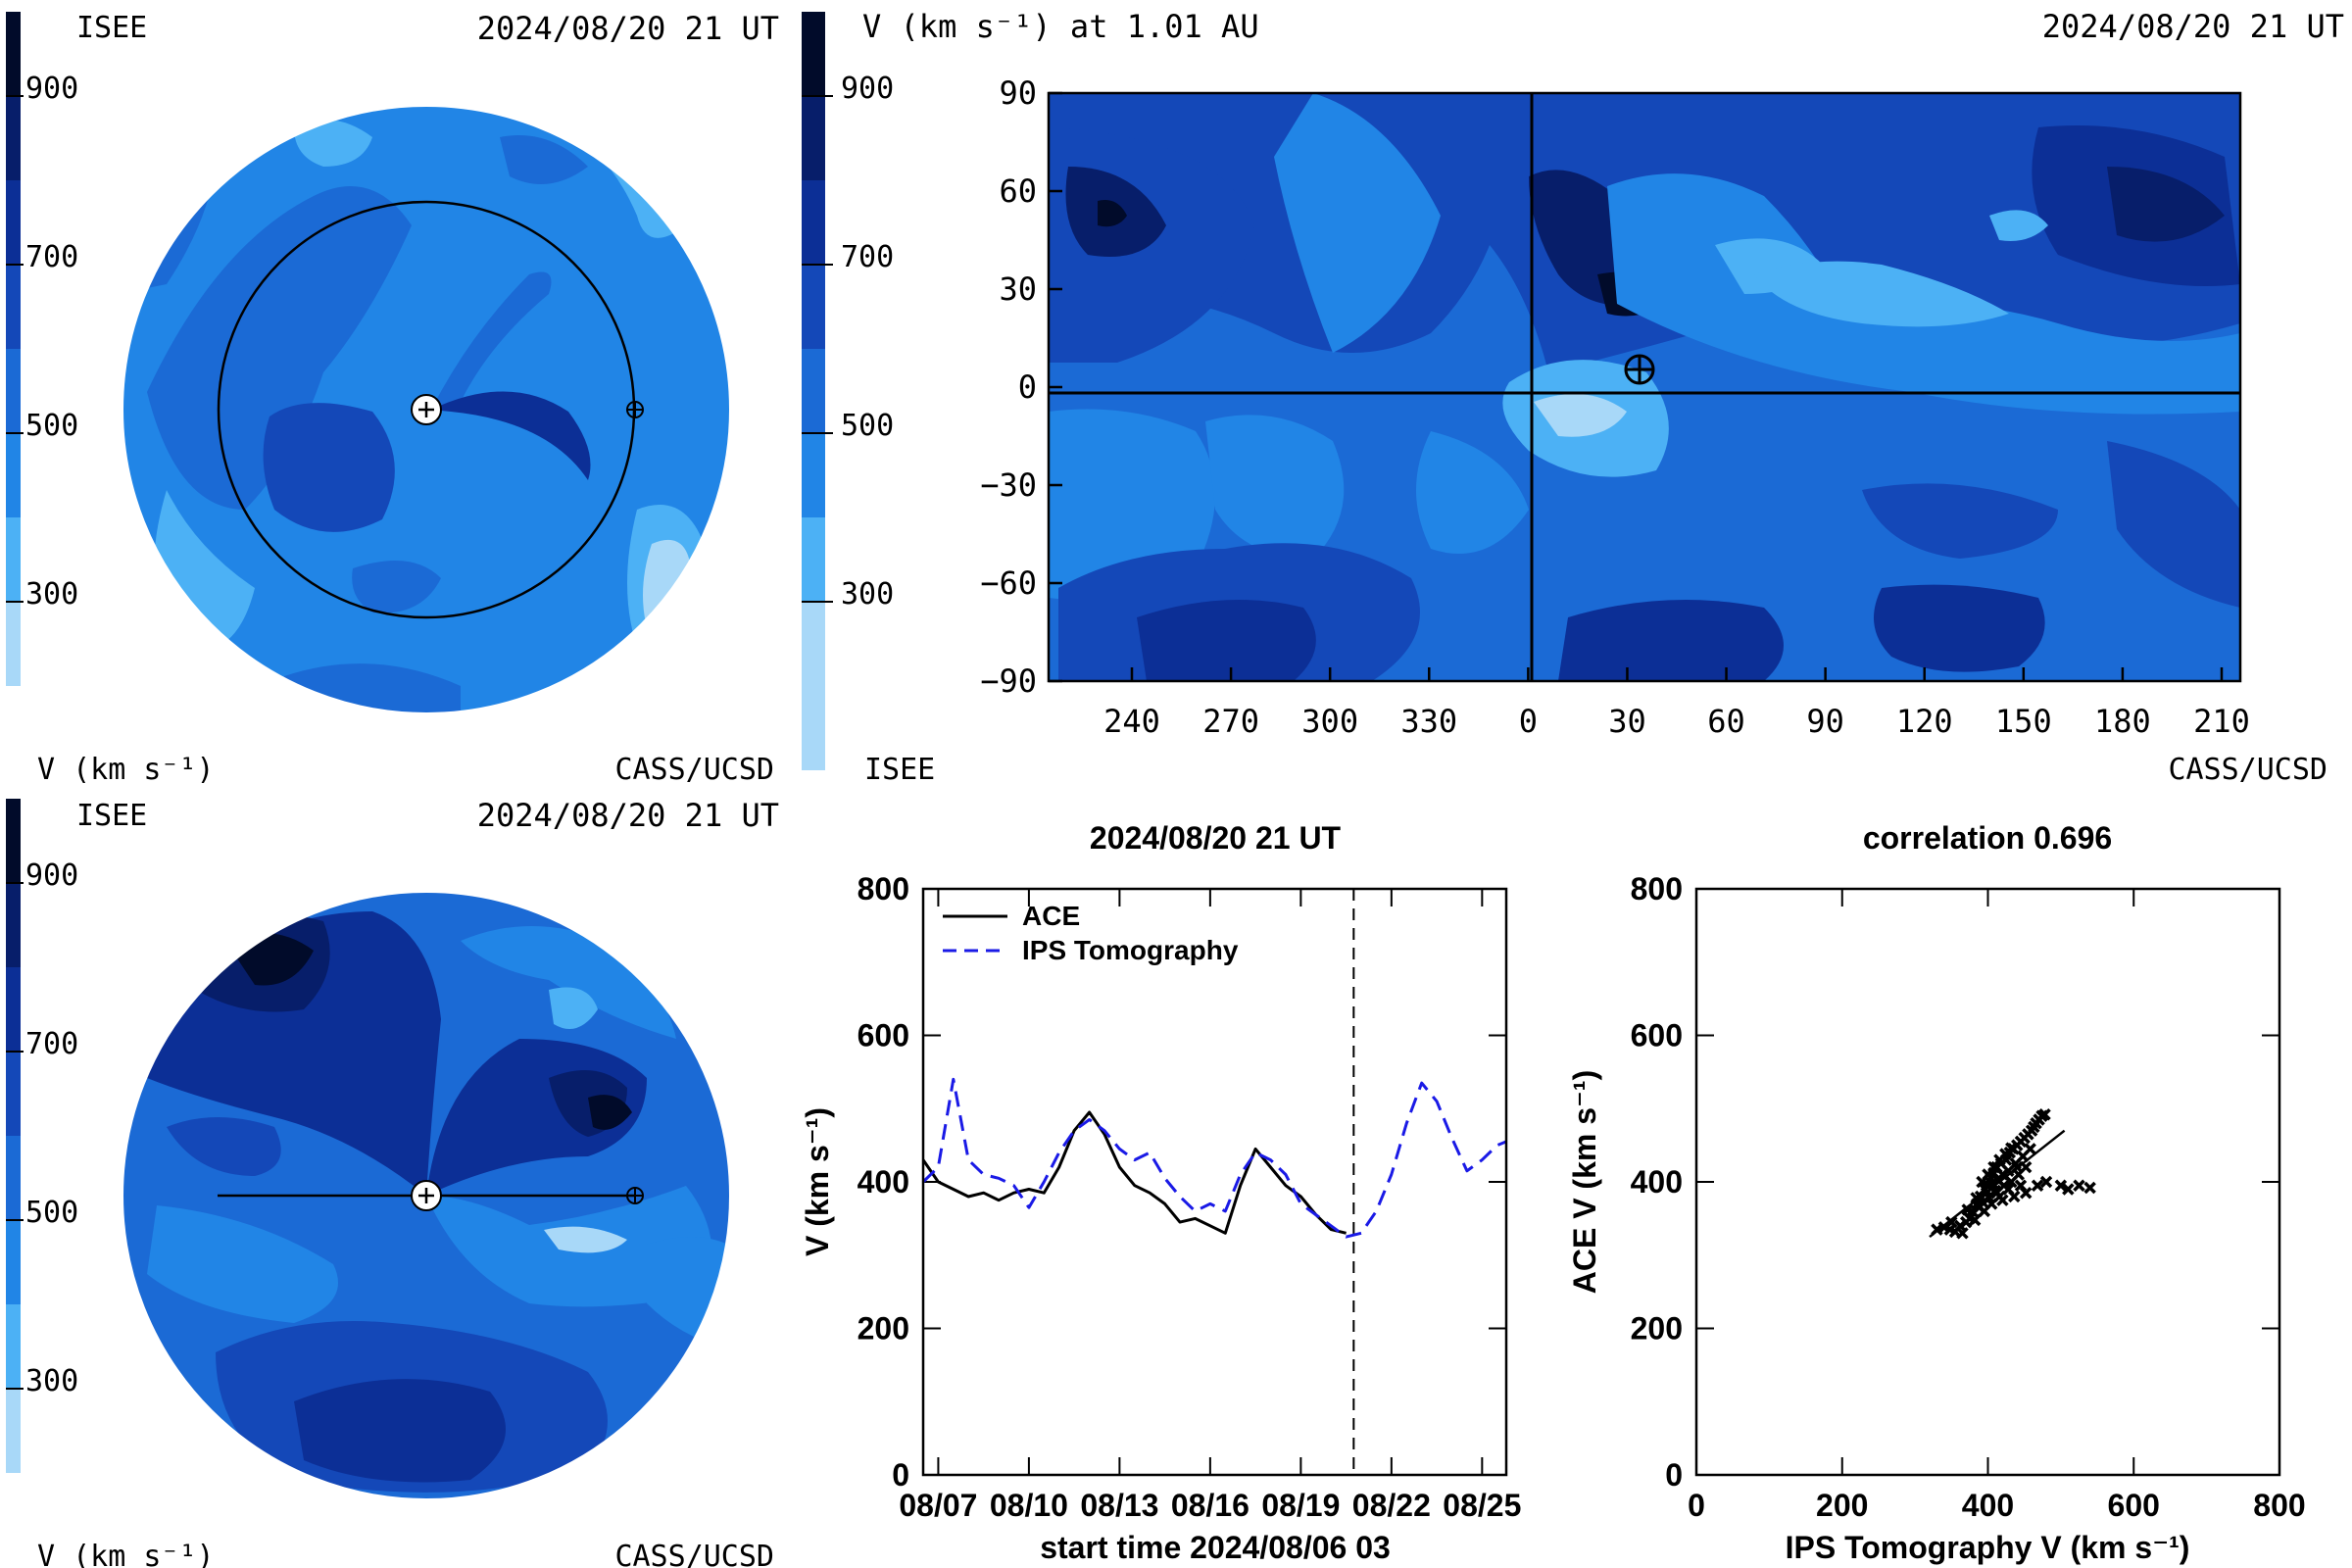  Describe the element at coordinates (1482, 1505) in the screenshot. I see `x-tick-label: 08/25` at that location.